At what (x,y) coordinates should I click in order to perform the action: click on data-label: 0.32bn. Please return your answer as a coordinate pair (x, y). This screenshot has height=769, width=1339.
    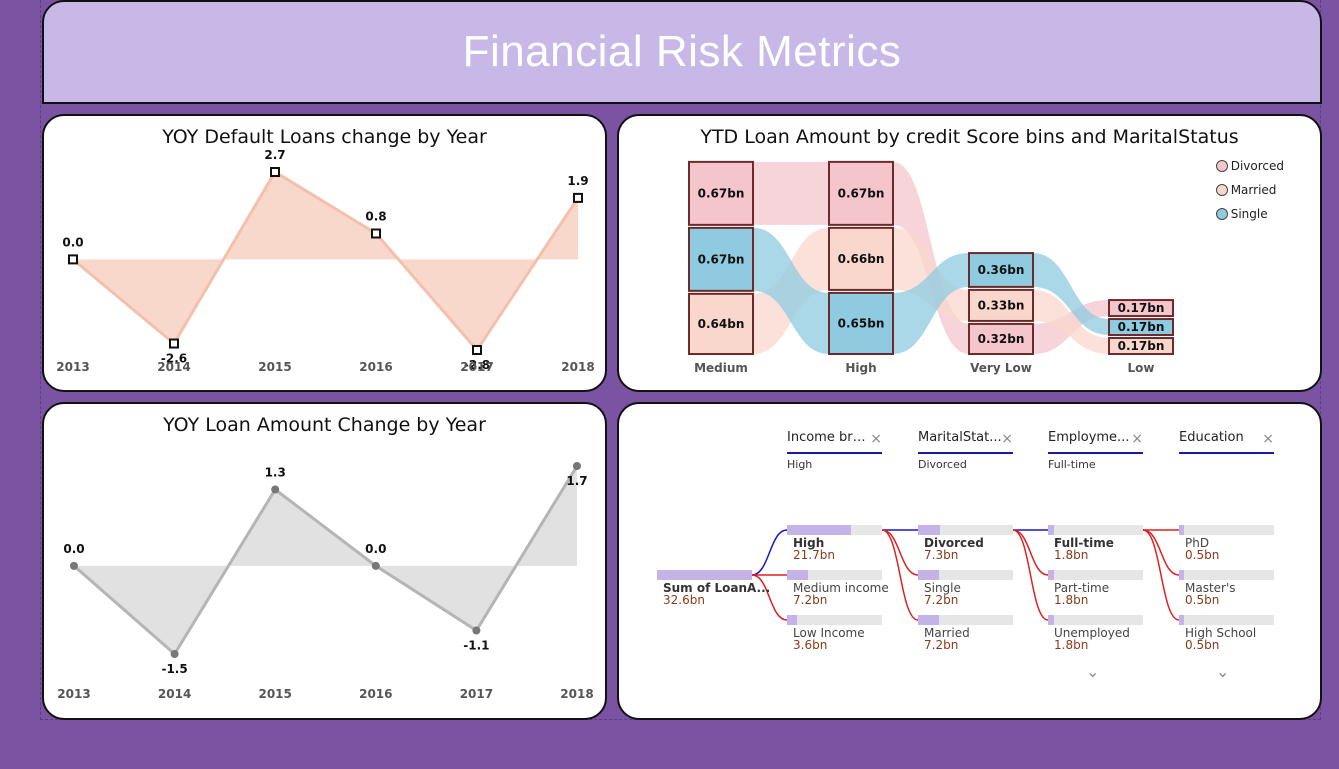
    Looking at the image, I should click on (1001, 339).